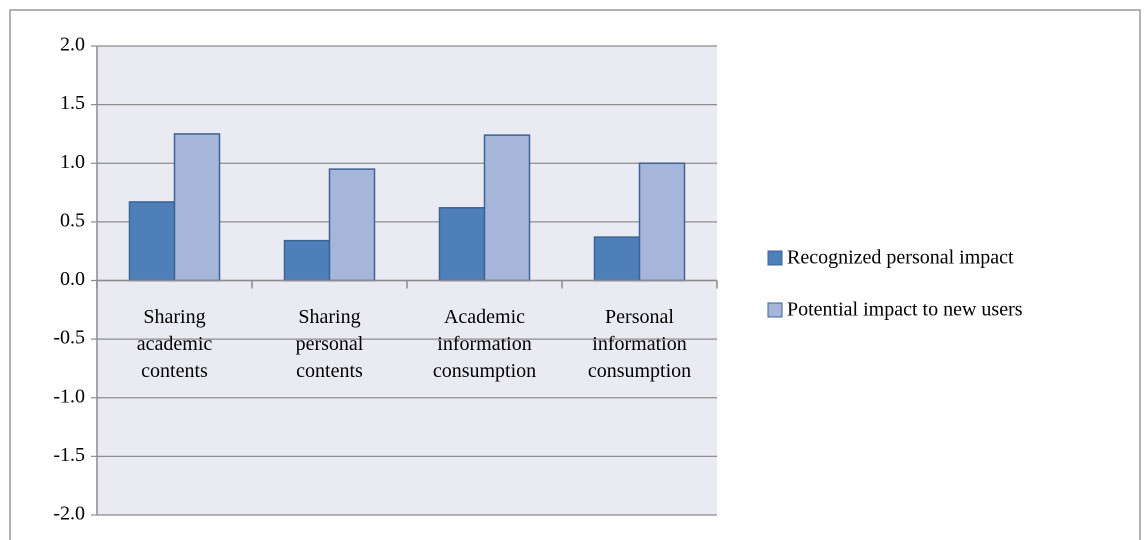  I want to click on x-tick-label: Sharing personal contents, so click(329, 344).